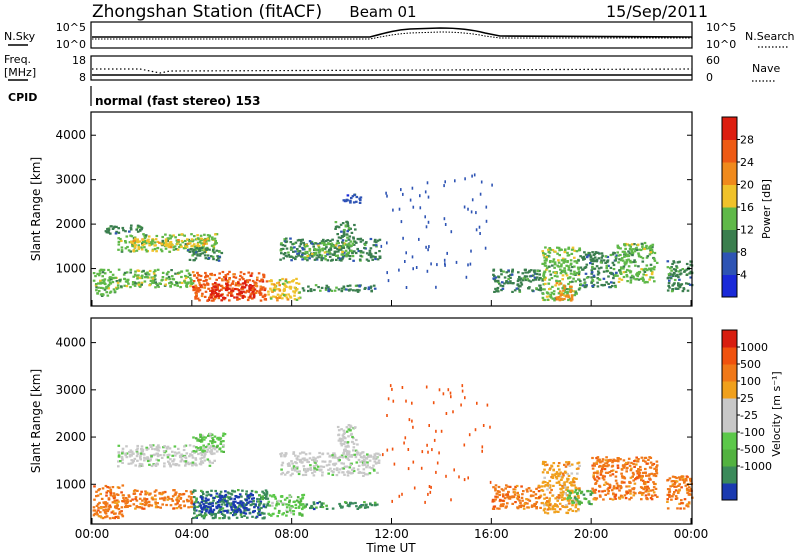 The width and height of the screenshot is (800, 554). What do you see at coordinates (391, 534) in the screenshot?
I see `x-tick-label: 12:00` at bounding box center [391, 534].